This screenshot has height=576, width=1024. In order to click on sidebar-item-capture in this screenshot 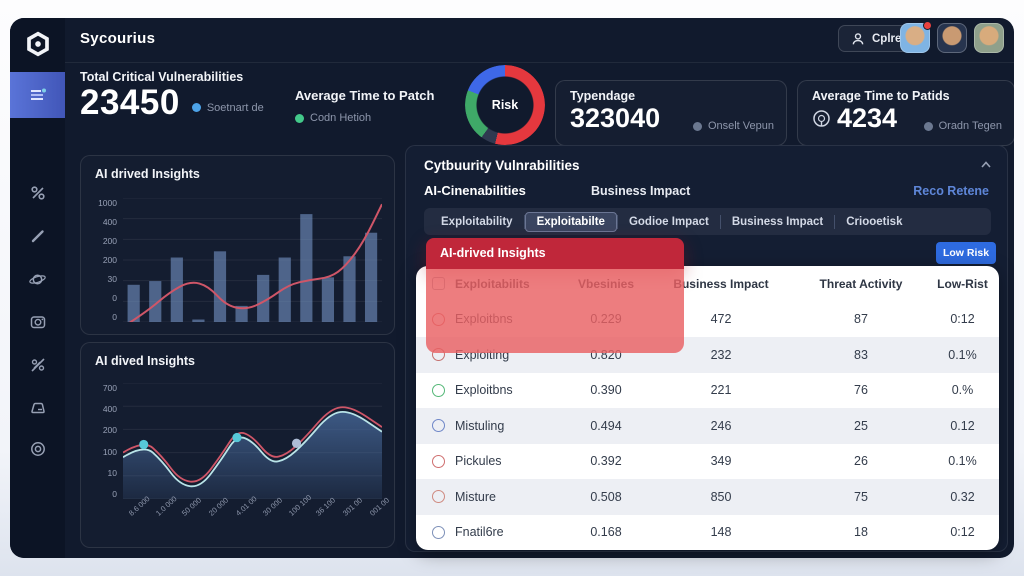, I will do `click(37, 322)`.